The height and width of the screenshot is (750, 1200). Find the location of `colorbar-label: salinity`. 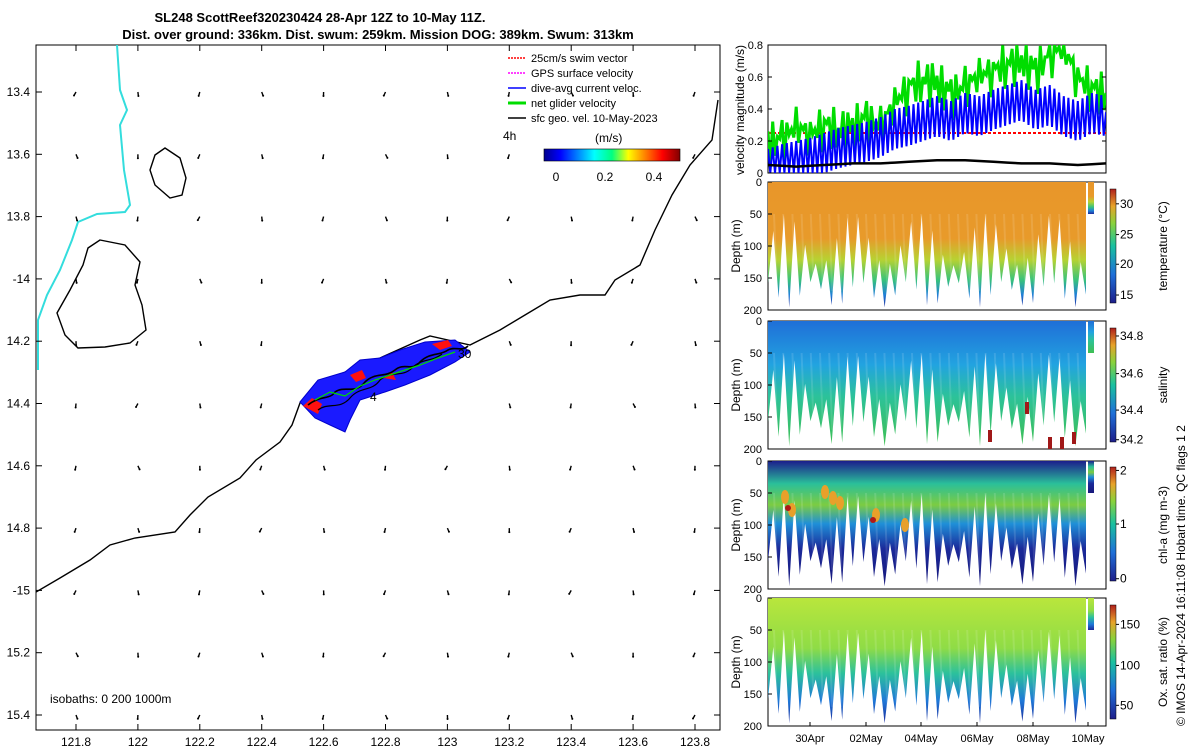

colorbar-label: salinity is located at coordinates (1163, 385).